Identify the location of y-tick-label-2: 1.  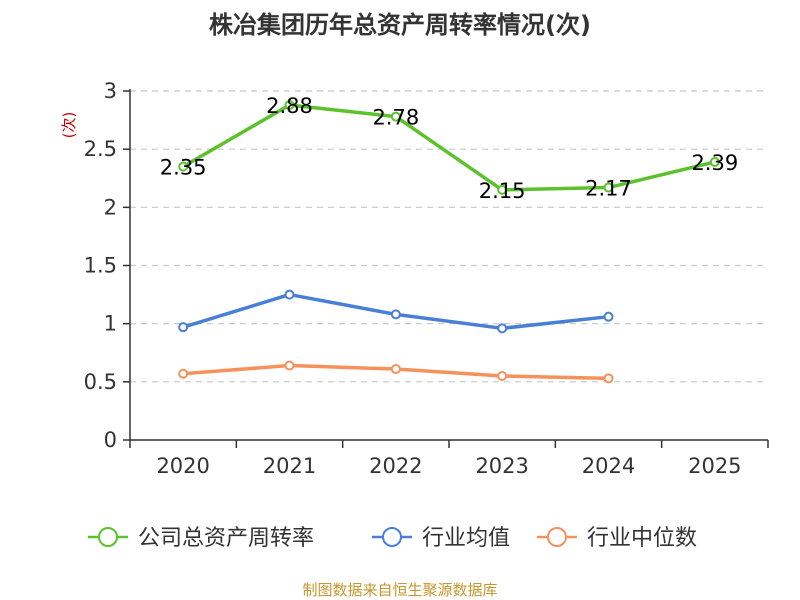
(110, 324).